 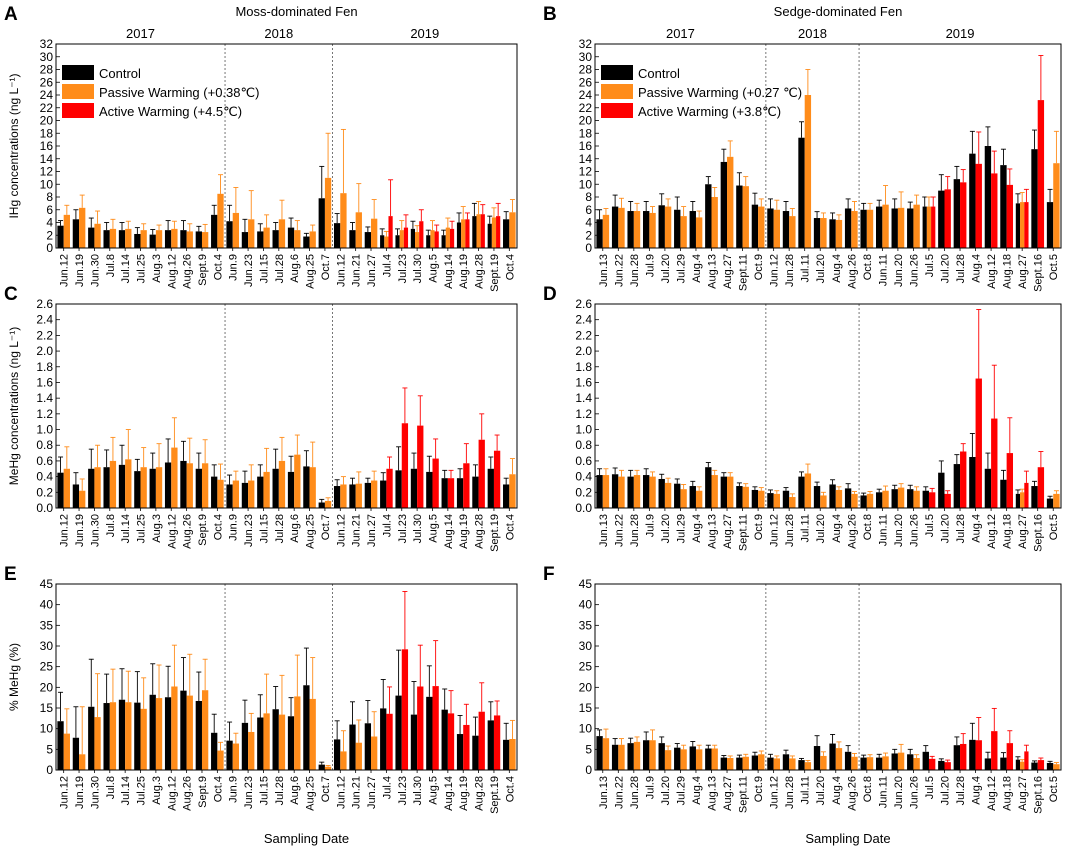 I want to click on y-tick-label: 14, so click(x=47, y=159).